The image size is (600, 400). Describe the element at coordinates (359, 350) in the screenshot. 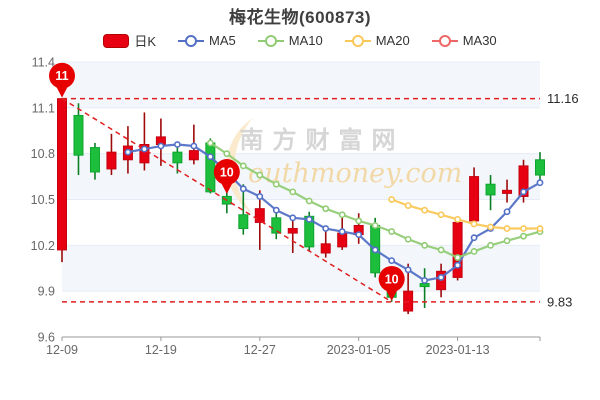

I see `svg-text: 2023-01-05` at that location.